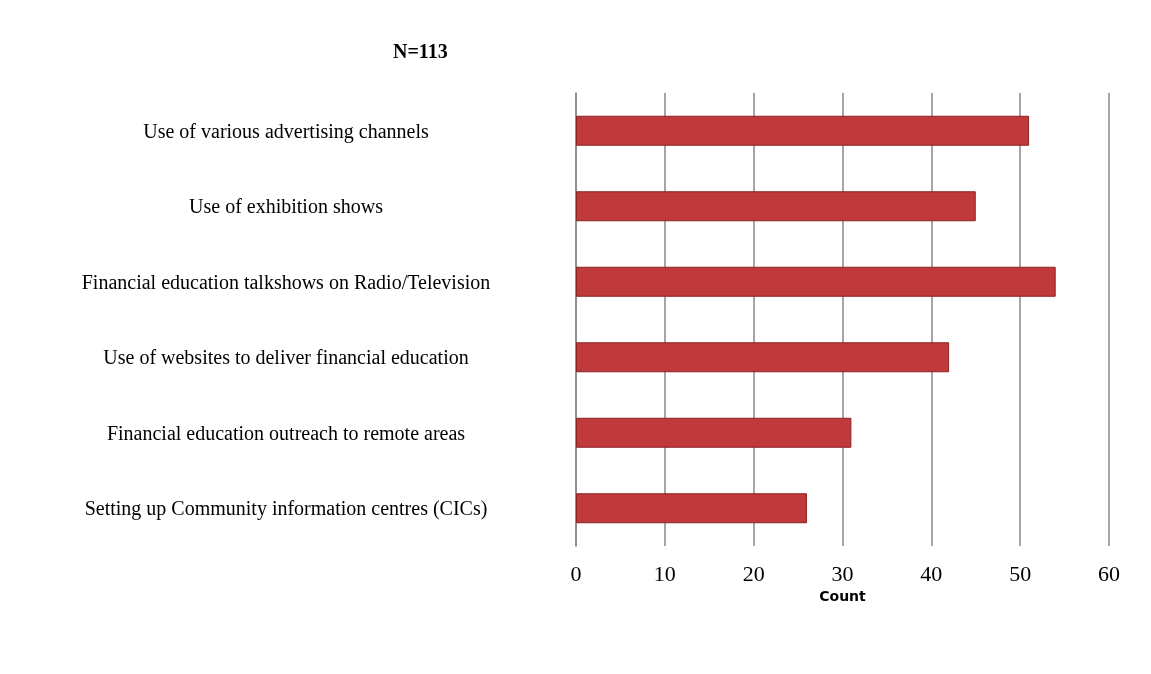 The image size is (1151, 674). Describe the element at coordinates (286, 281) in the screenshot. I see `y-tick-label: Financial education talkshows on Radio/Television` at that location.